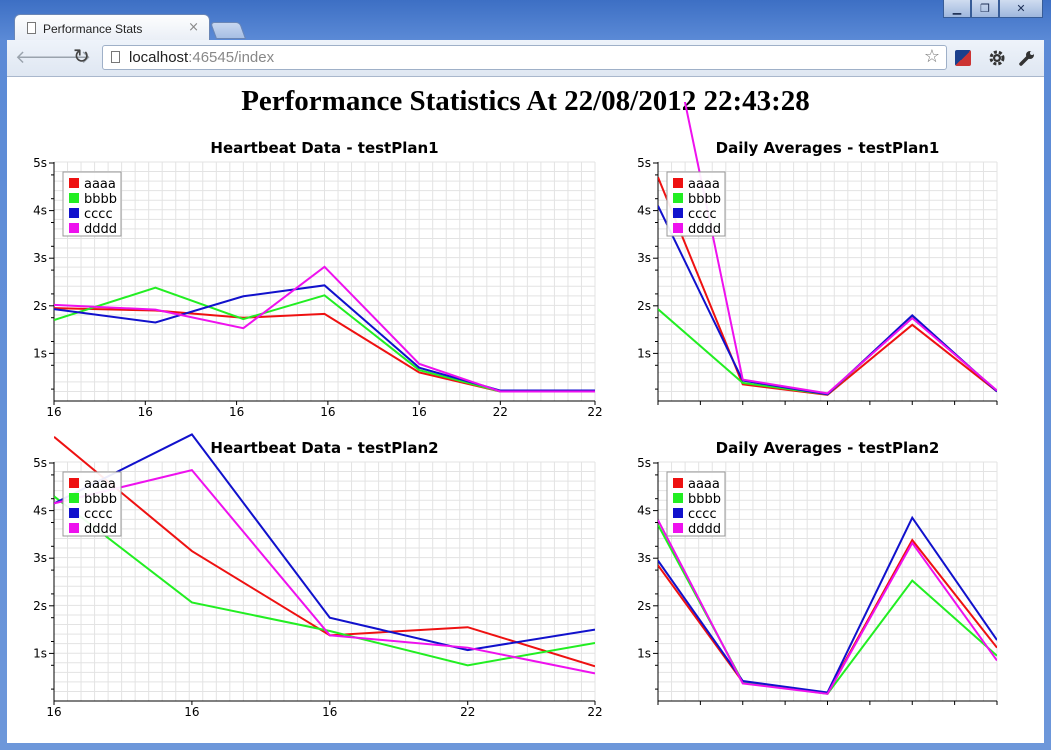 This screenshot has width=1051, height=750. I want to click on tab-title: Performance Stats, so click(93, 29).